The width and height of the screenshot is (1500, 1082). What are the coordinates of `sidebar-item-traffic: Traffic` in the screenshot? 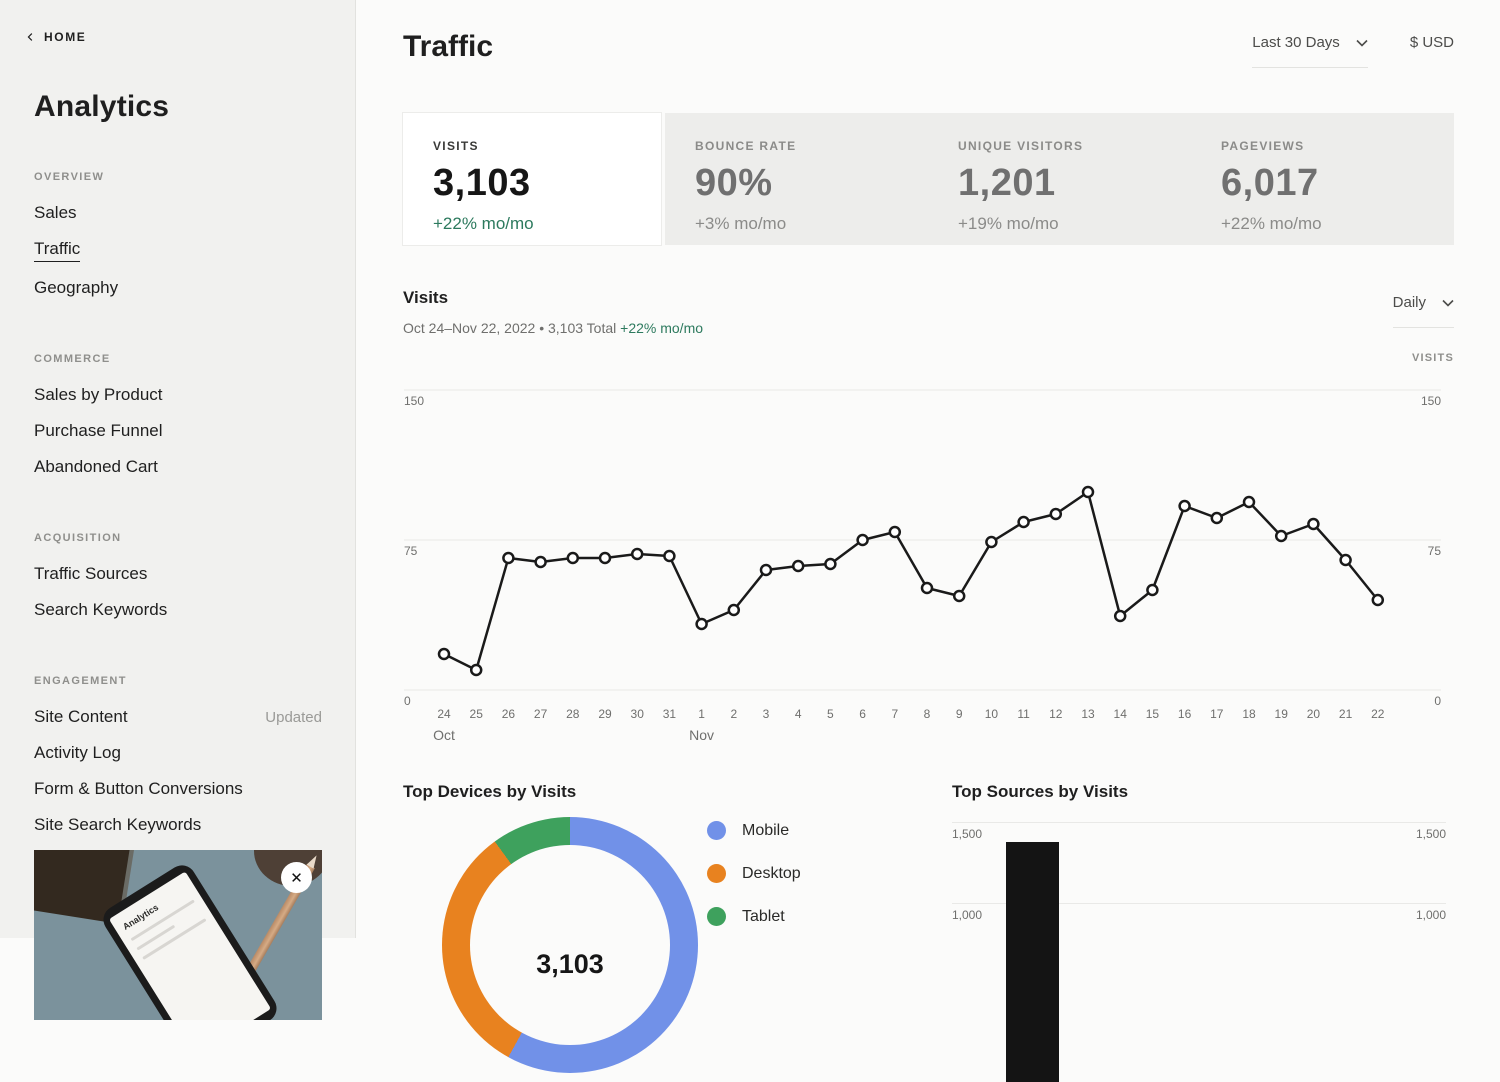 It's located at (178, 250).